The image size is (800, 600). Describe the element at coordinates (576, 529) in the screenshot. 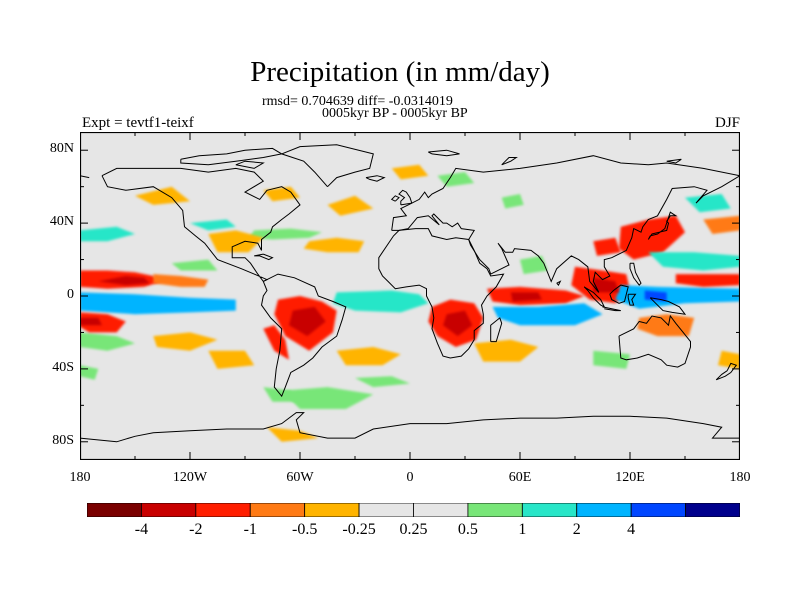

I see `colorbar-label: 2` at that location.